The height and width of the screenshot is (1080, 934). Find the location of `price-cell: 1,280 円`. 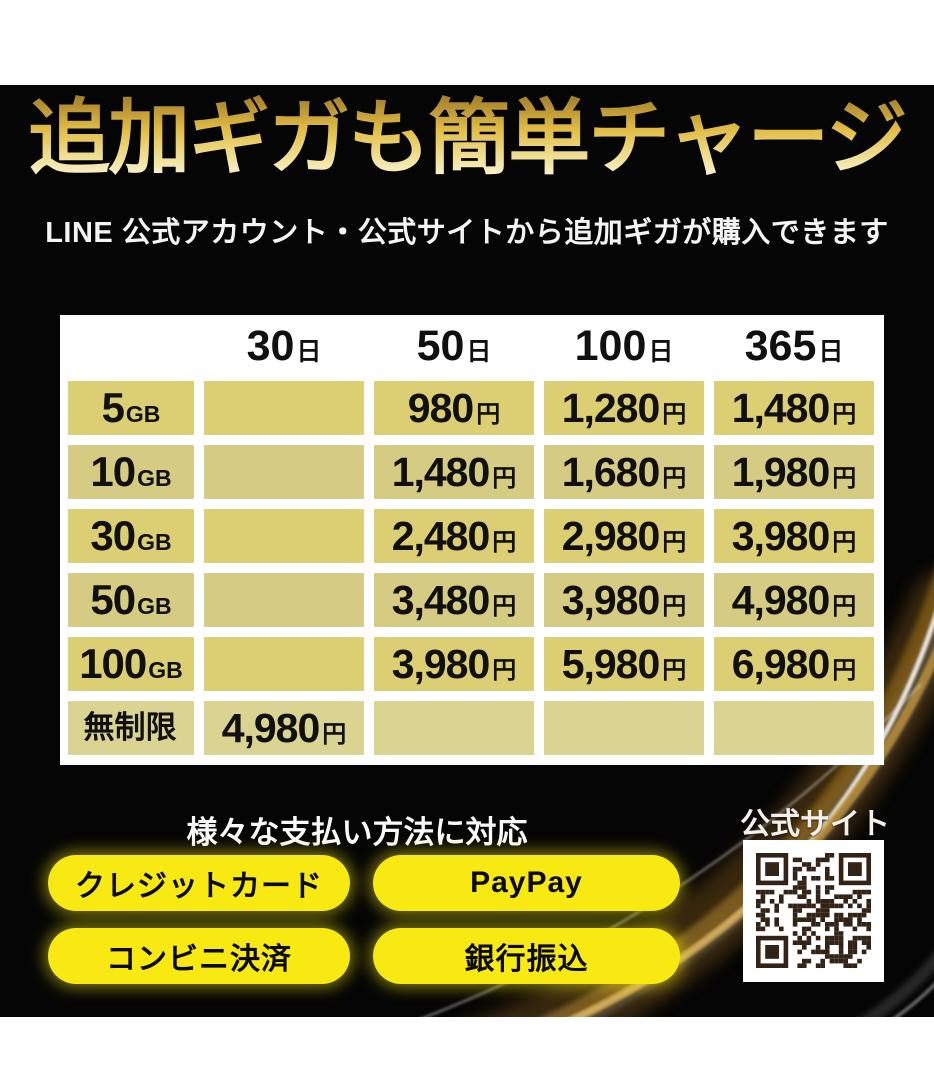

price-cell: 1,280 円 is located at coordinates (624, 408).